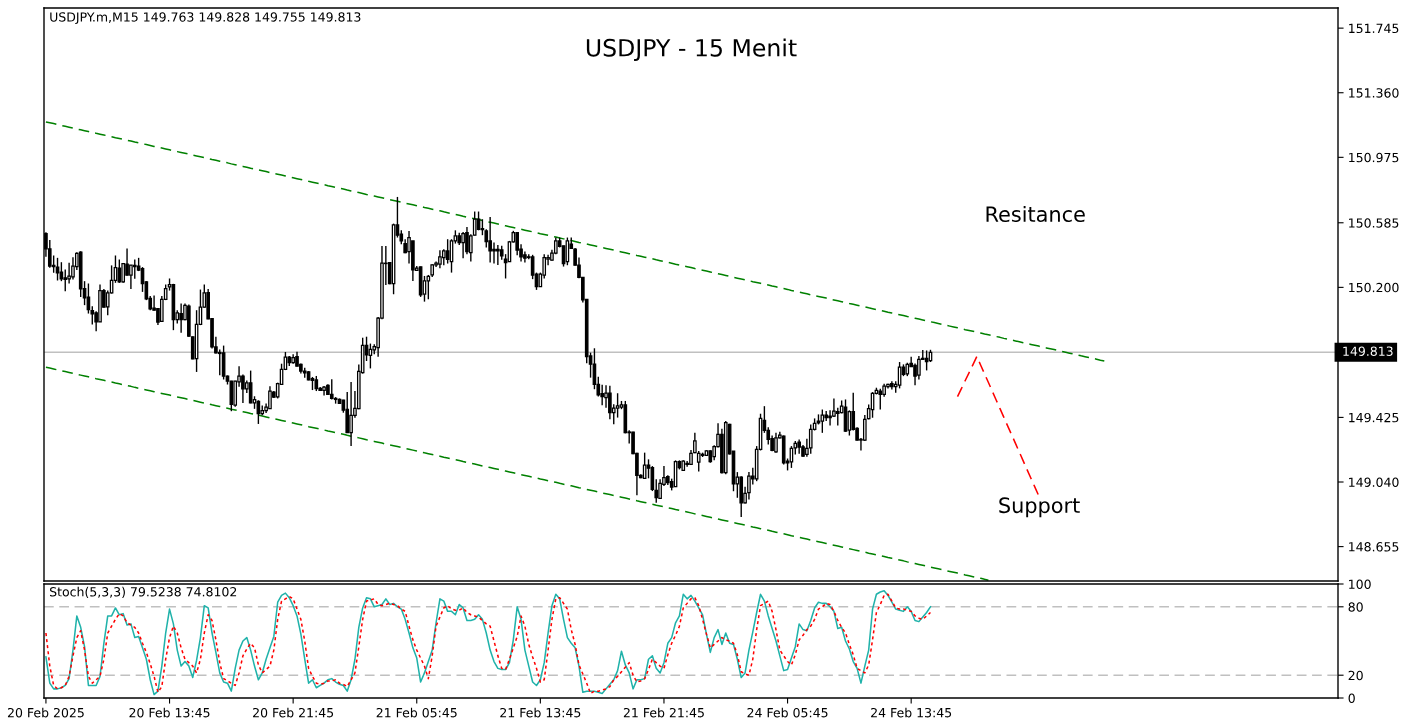  What do you see at coordinates (1368, 351) in the screenshot?
I see `ref-line-label: 149.813` at bounding box center [1368, 351].